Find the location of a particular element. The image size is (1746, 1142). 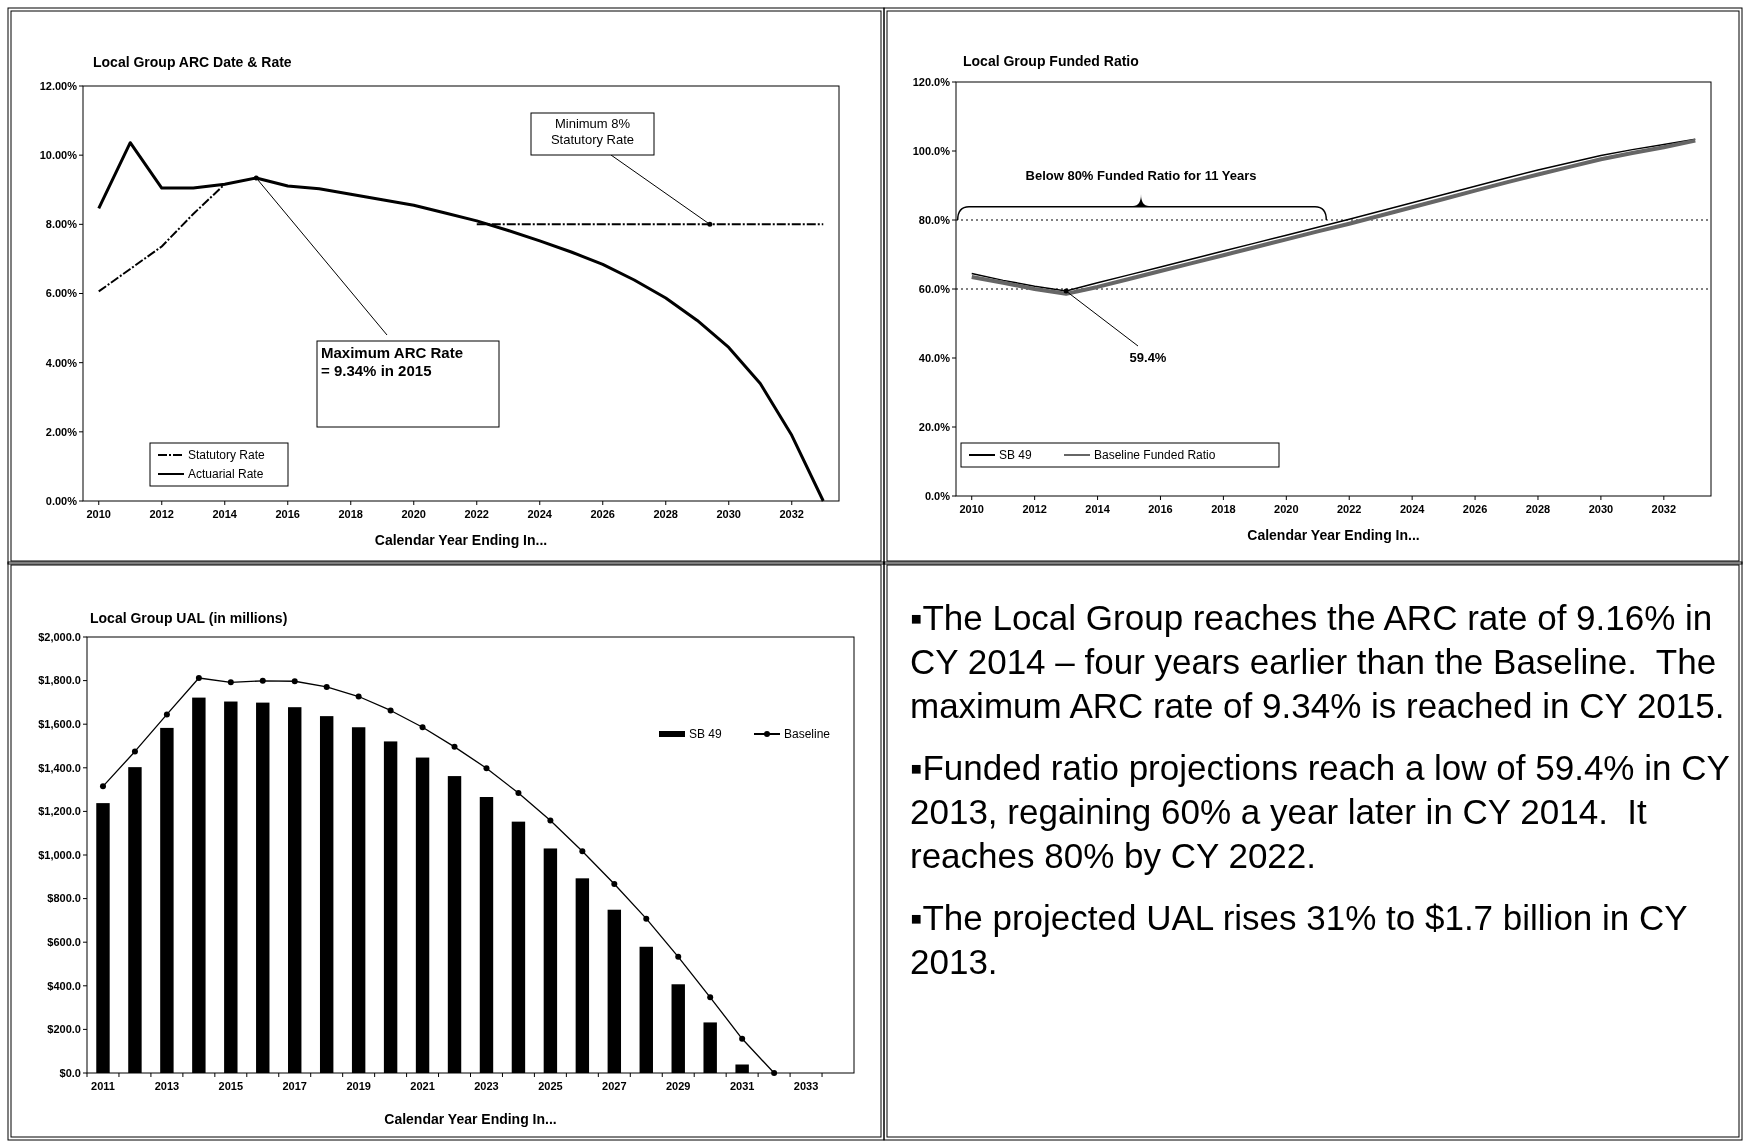

y-tick-label: 12.00% is located at coordinates (58, 85).